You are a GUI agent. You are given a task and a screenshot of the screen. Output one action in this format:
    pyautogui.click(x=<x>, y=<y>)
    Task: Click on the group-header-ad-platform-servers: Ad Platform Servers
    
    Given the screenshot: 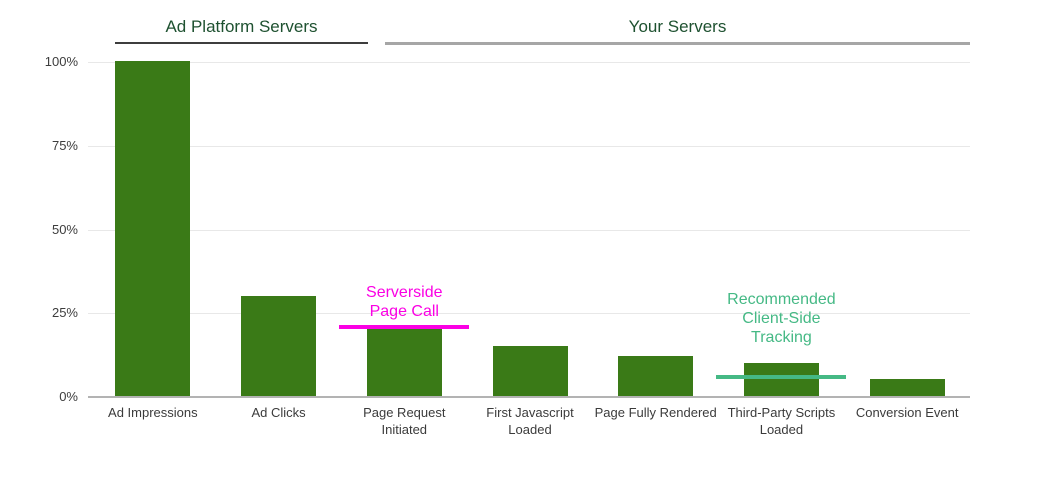 What is the action you would take?
    pyautogui.click(x=241, y=26)
    